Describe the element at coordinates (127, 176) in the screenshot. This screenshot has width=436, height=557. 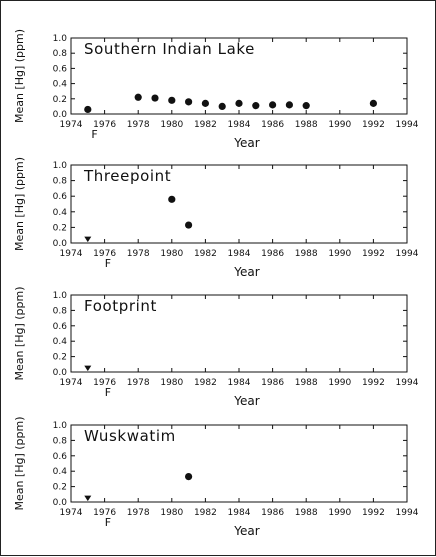
I see `panel-title: Threepoint` at that location.